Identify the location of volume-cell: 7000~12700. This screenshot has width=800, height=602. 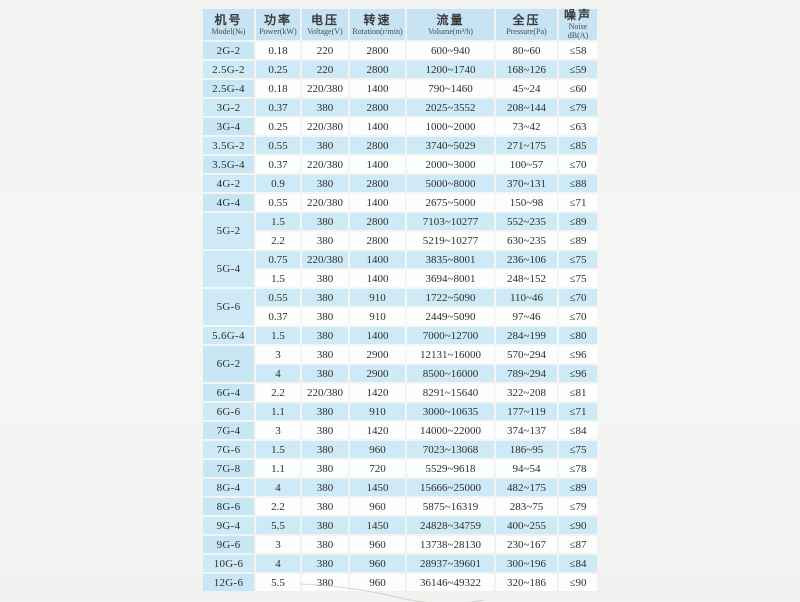
(450, 335).